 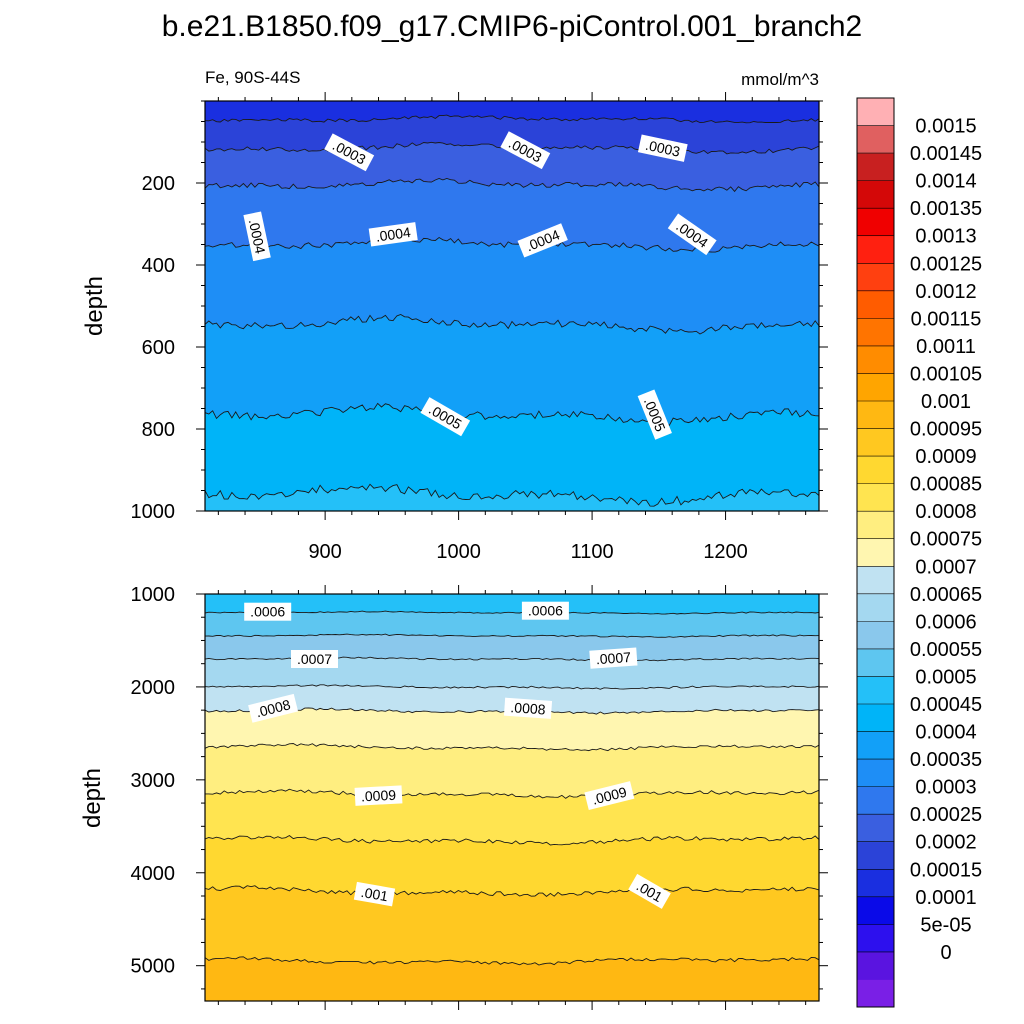 What do you see at coordinates (946, 154) in the screenshot?
I see `colorbar-label: 0.00145` at bounding box center [946, 154].